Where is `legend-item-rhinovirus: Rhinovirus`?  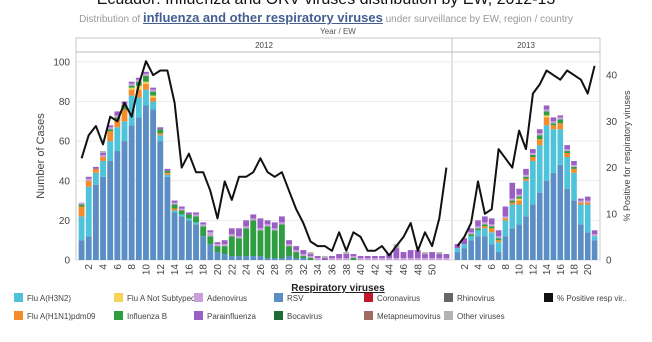
legend-item-rhinovirus: Rhinovirus is located at coordinates (469, 298).